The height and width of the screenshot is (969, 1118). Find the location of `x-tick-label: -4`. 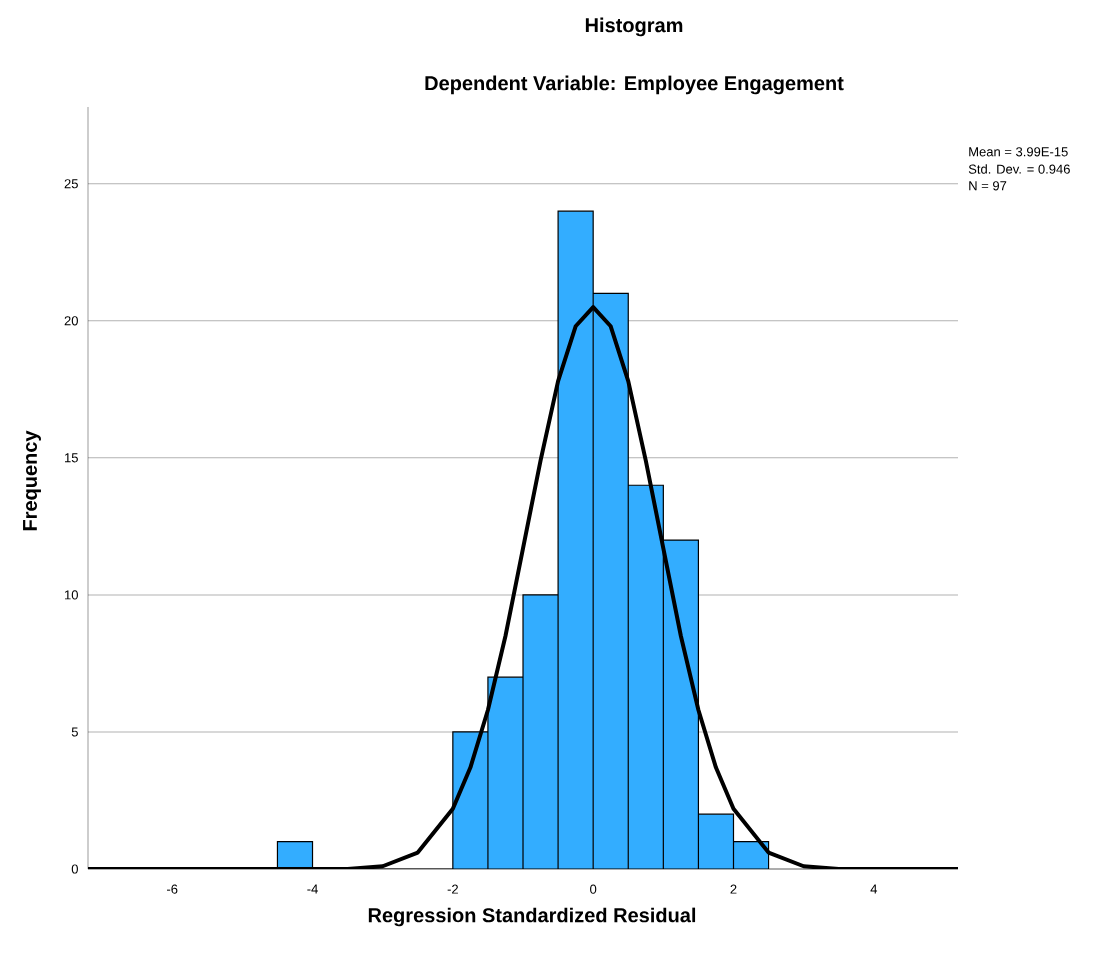

x-tick-label: -4 is located at coordinates (312, 889).